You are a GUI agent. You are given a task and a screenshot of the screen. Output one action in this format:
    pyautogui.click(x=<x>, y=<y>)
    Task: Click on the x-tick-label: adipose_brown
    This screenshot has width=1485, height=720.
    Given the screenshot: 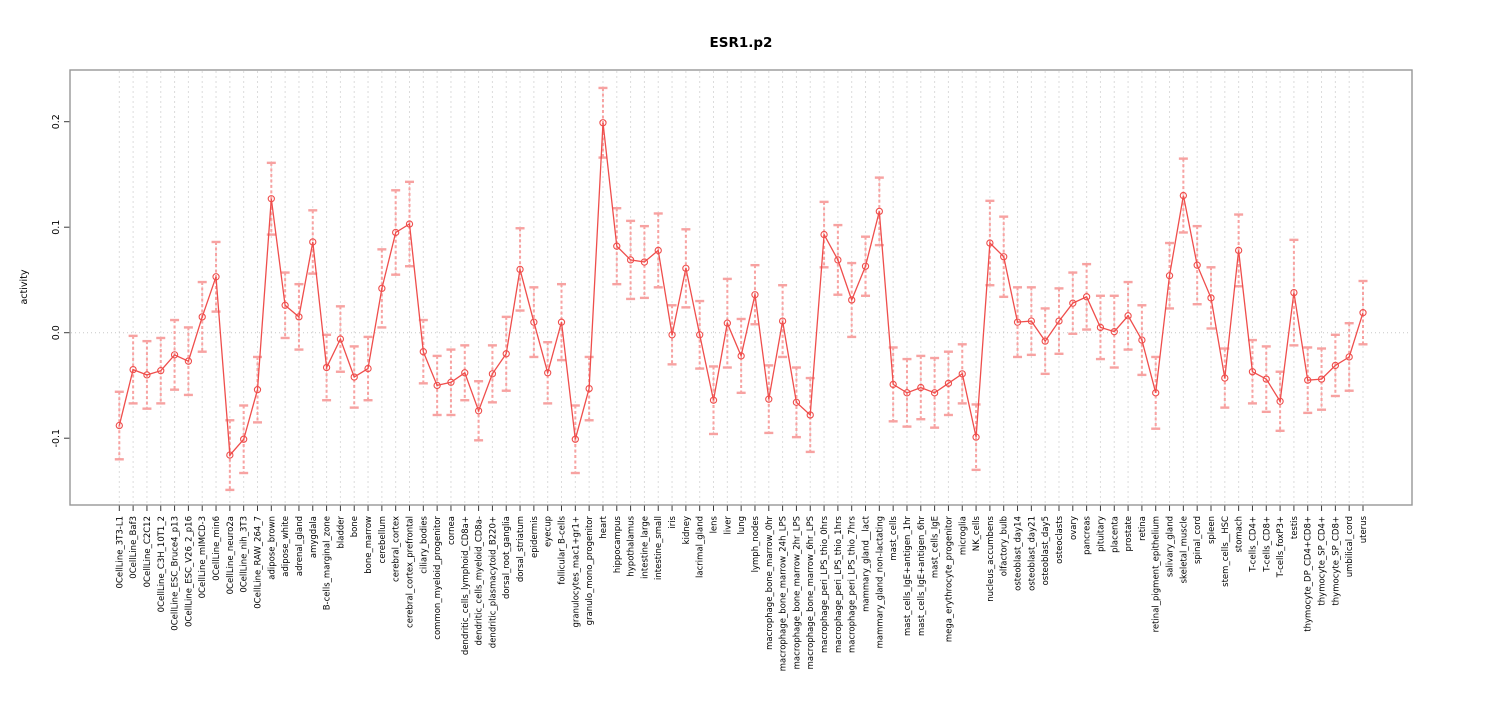 What is the action you would take?
    pyautogui.click(x=272, y=548)
    